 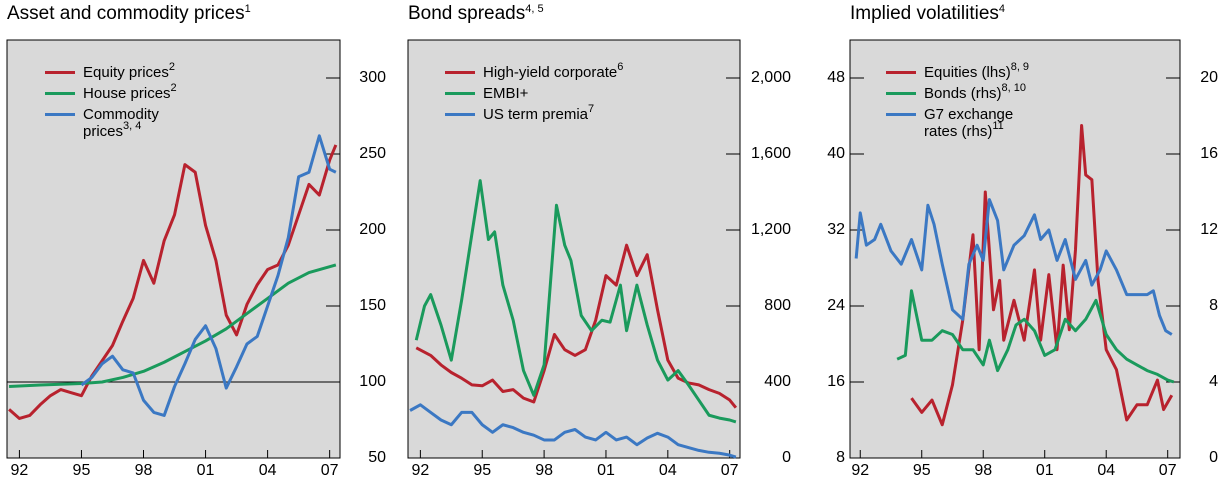 What do you see at coordinates (777, 305) in the screenshot?
I see `y-tick-label: 800` at bounding box center [777, 305].